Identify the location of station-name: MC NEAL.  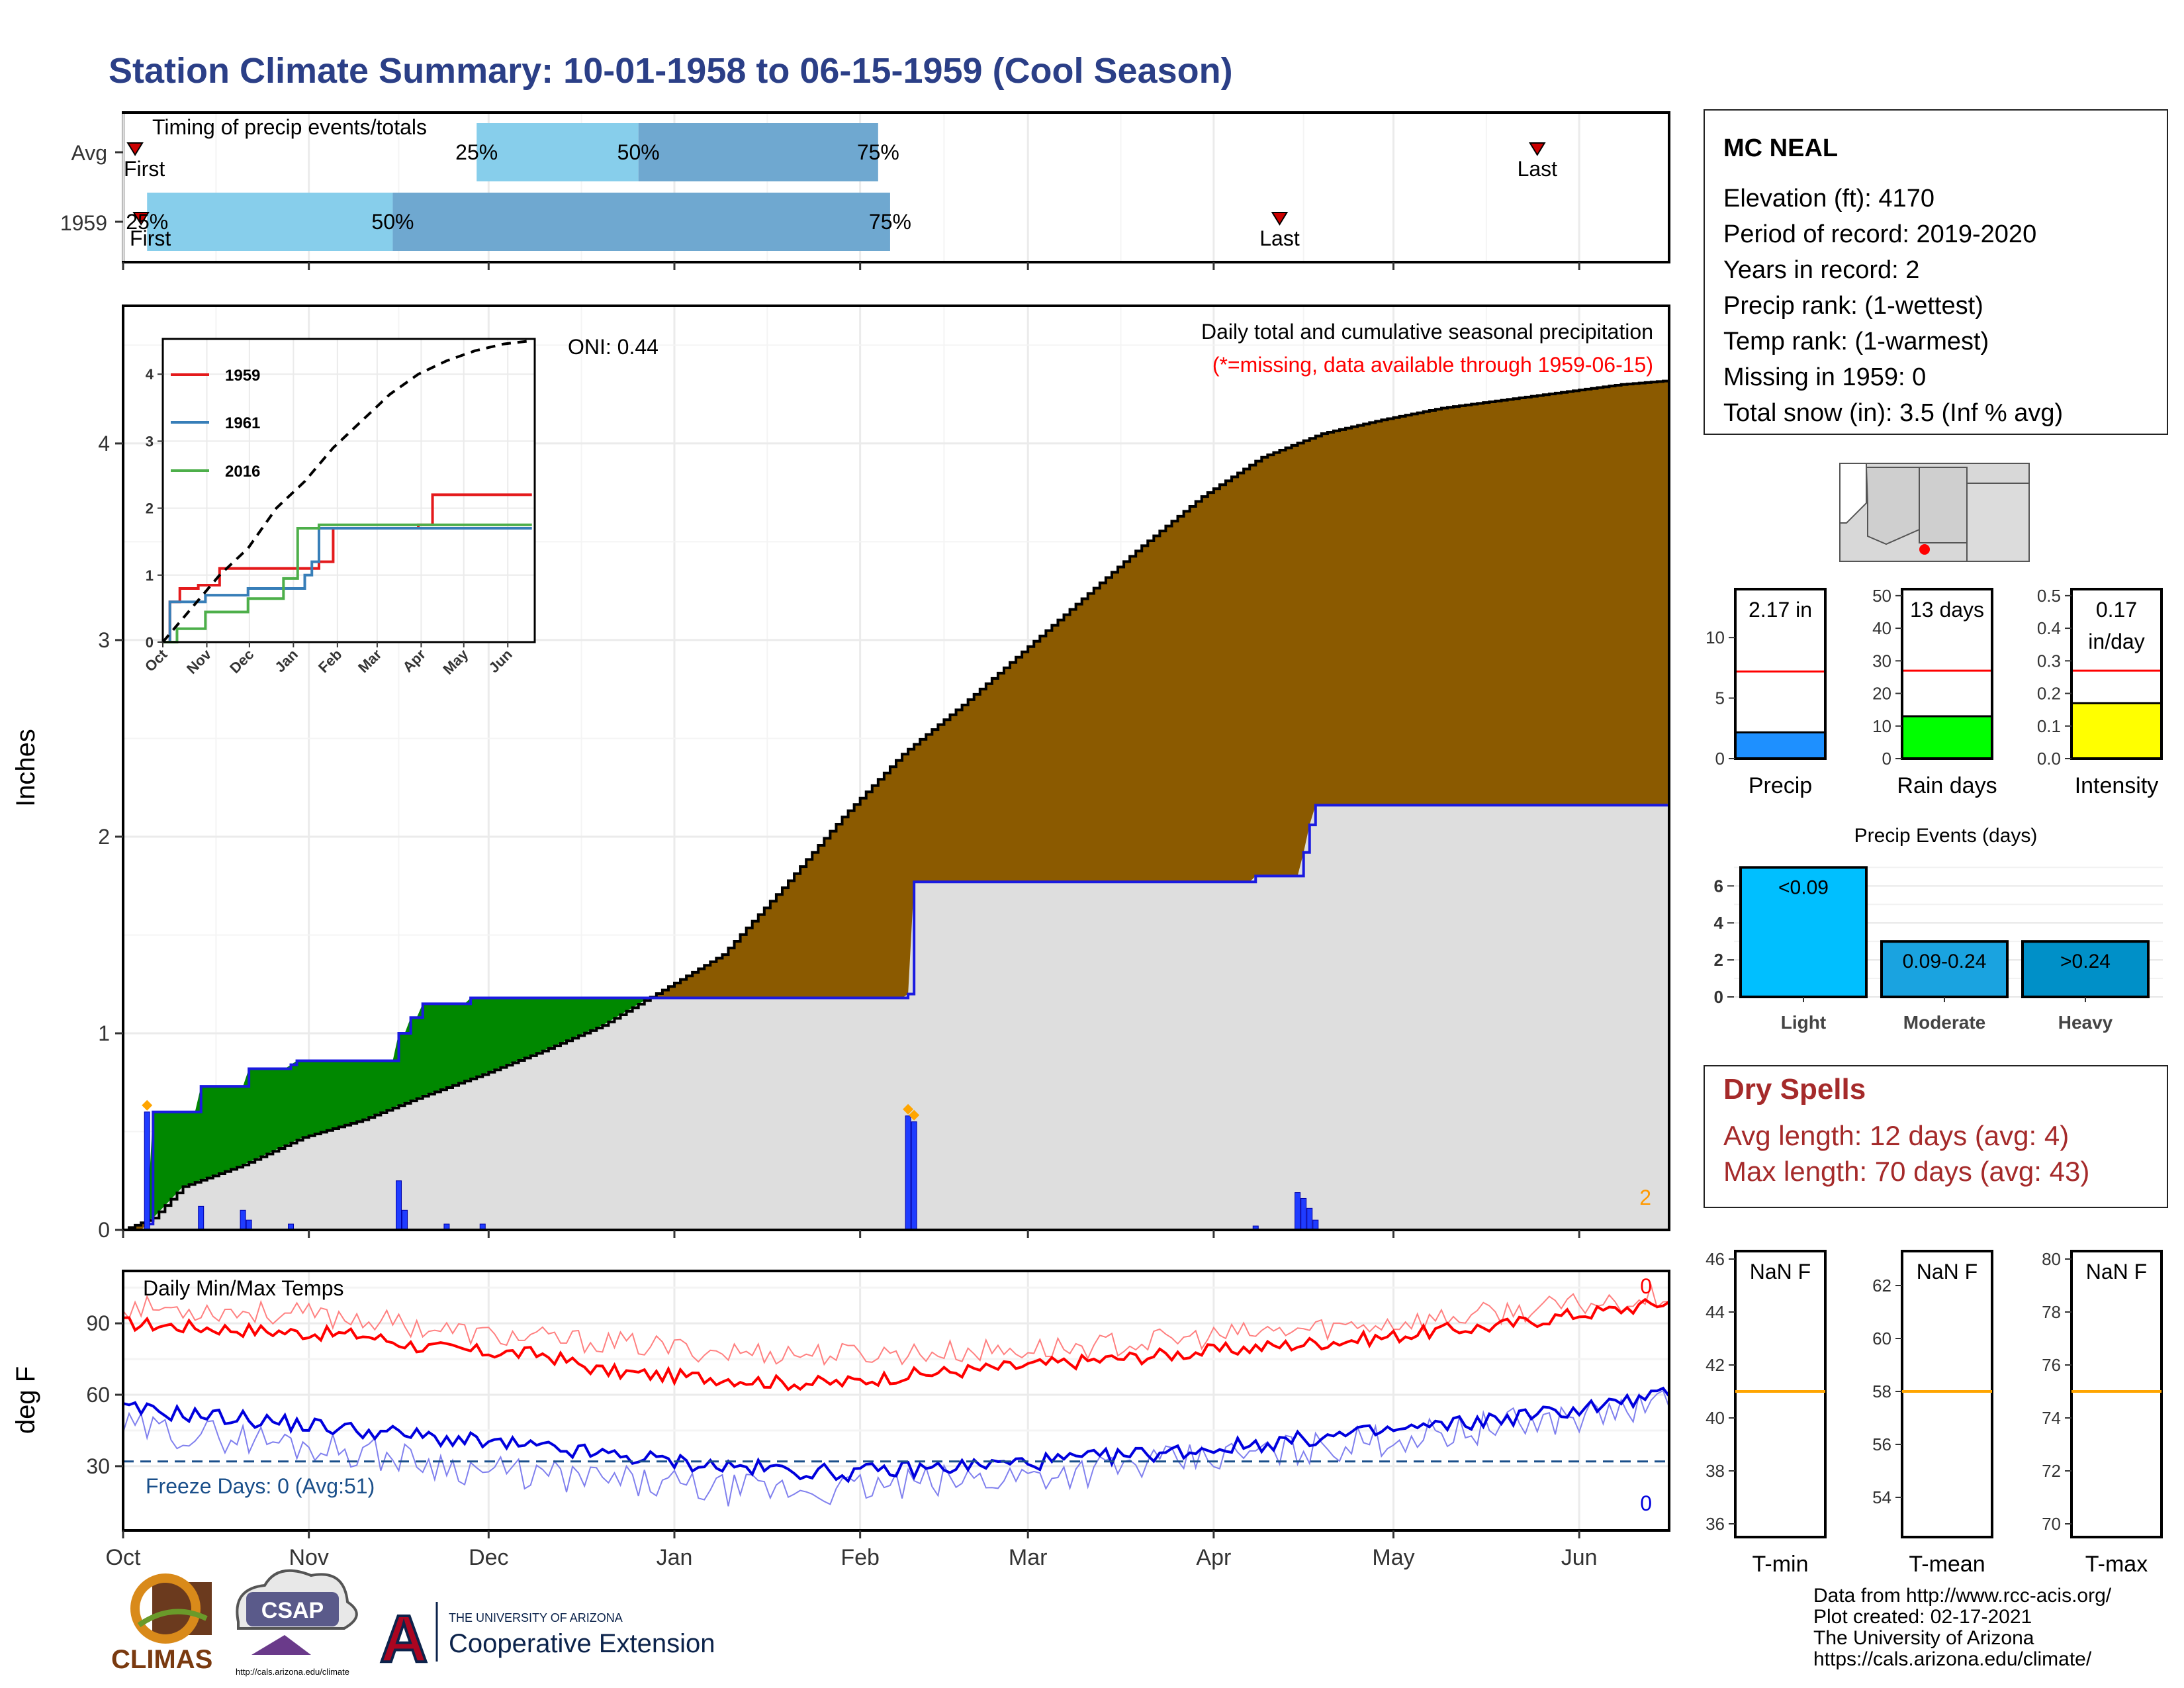
(1780, 148).